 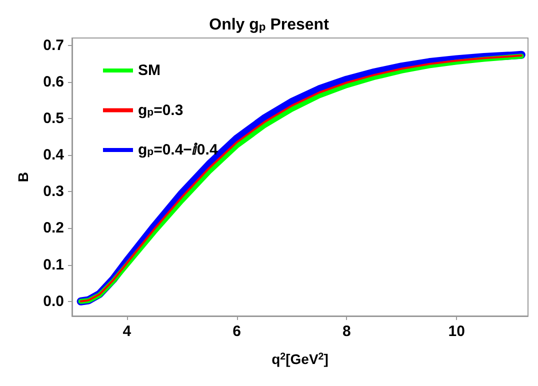 What do you see at coordinates (236, 331) in the screenshot?
I see `x-tick-label: 6` at bounding box center [236, 331].